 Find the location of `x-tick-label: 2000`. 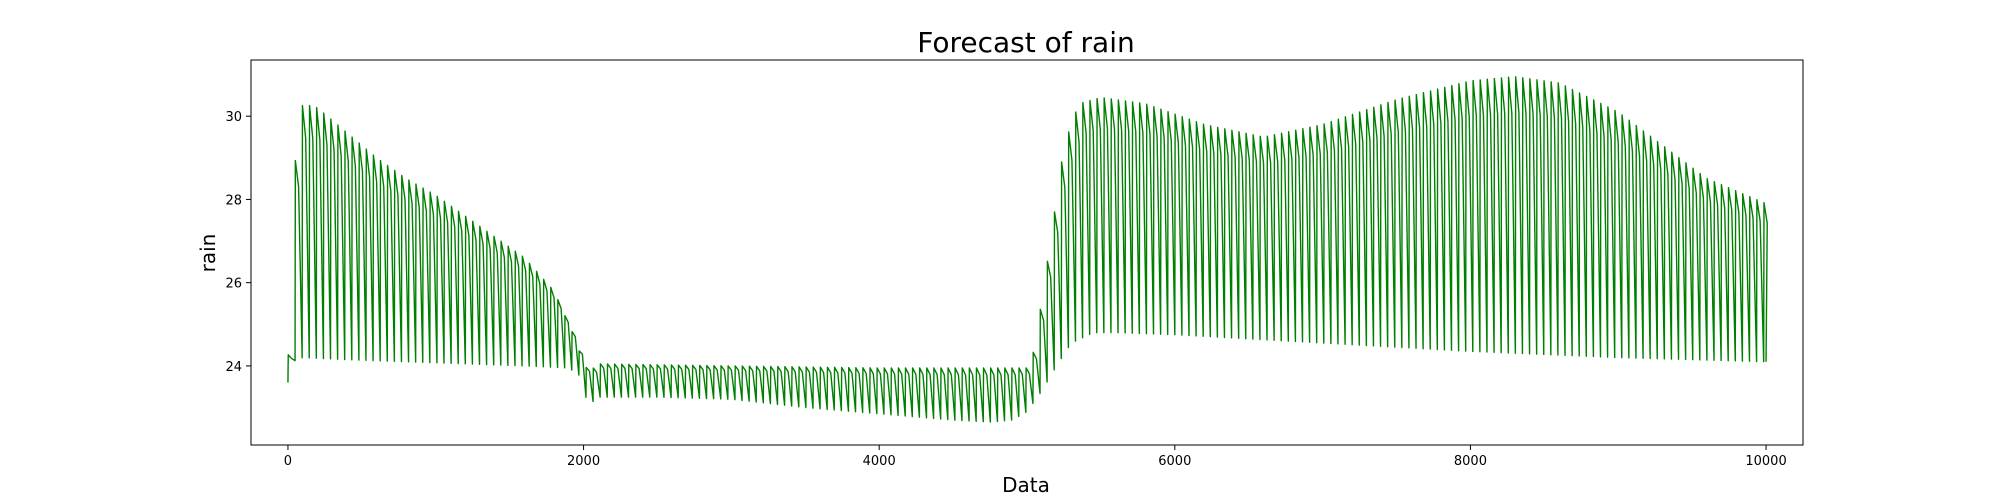

x-tick-label: 2000 is located at coordinates (583, 461).